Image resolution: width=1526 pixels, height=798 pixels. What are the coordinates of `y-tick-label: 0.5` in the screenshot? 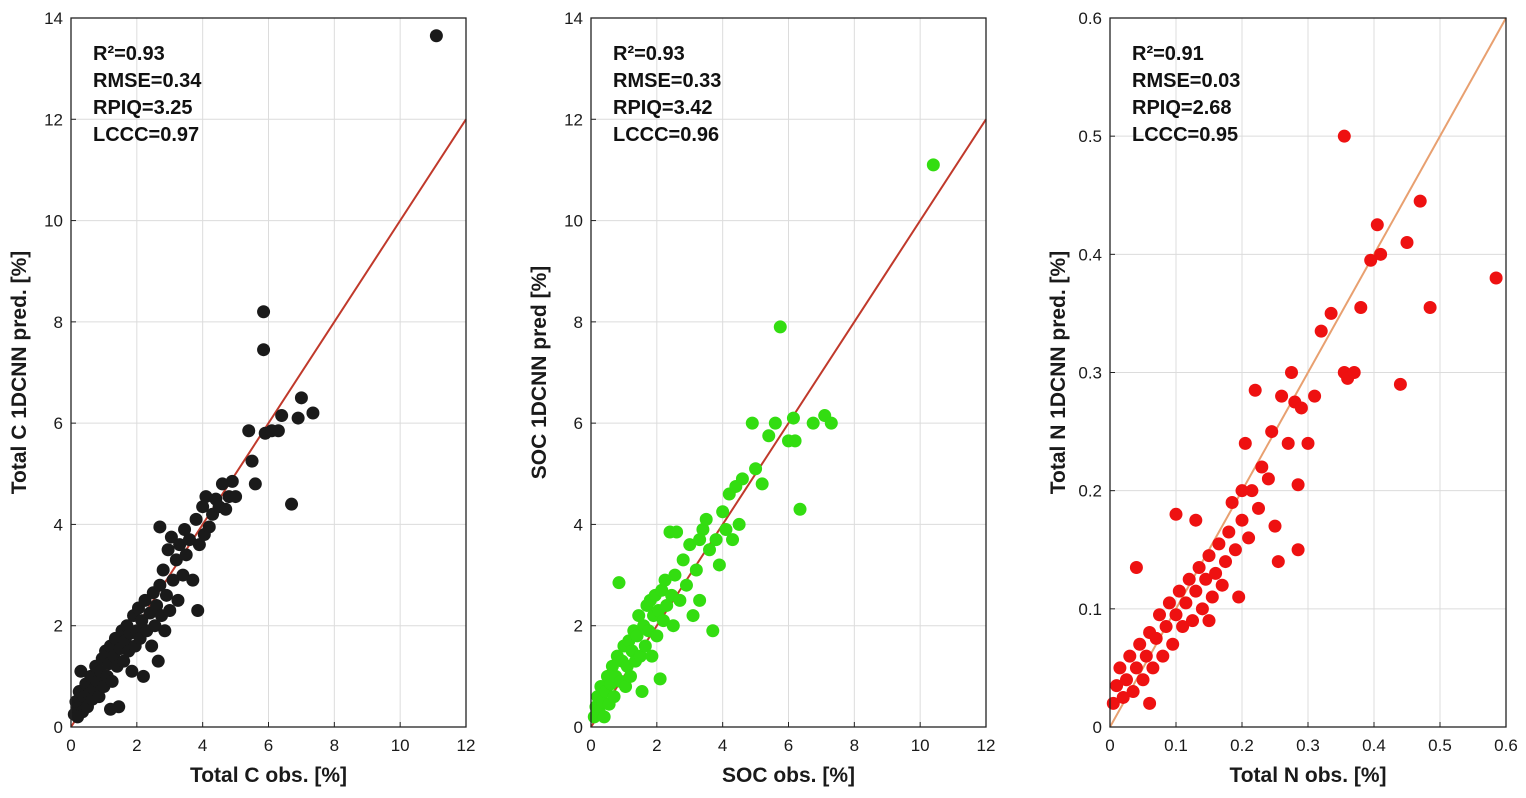 It's located at (1090, 136).